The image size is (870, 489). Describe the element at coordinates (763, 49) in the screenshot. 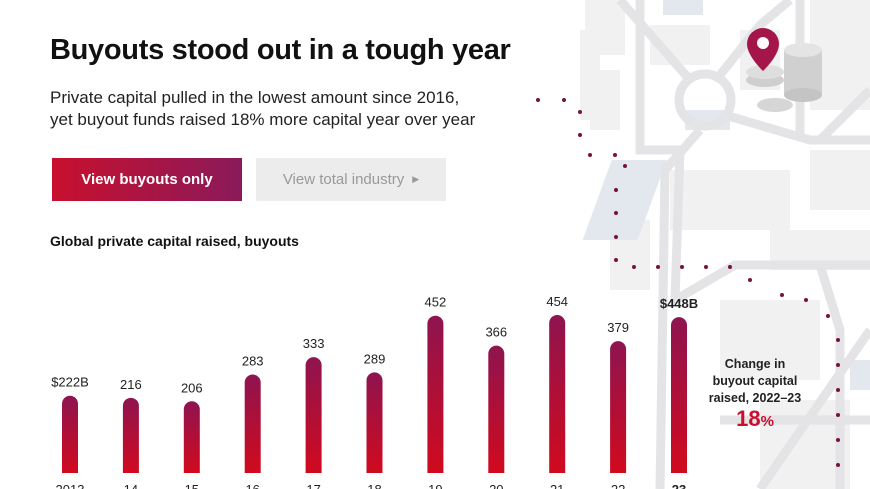

I see `location-pin-icon` at that location.